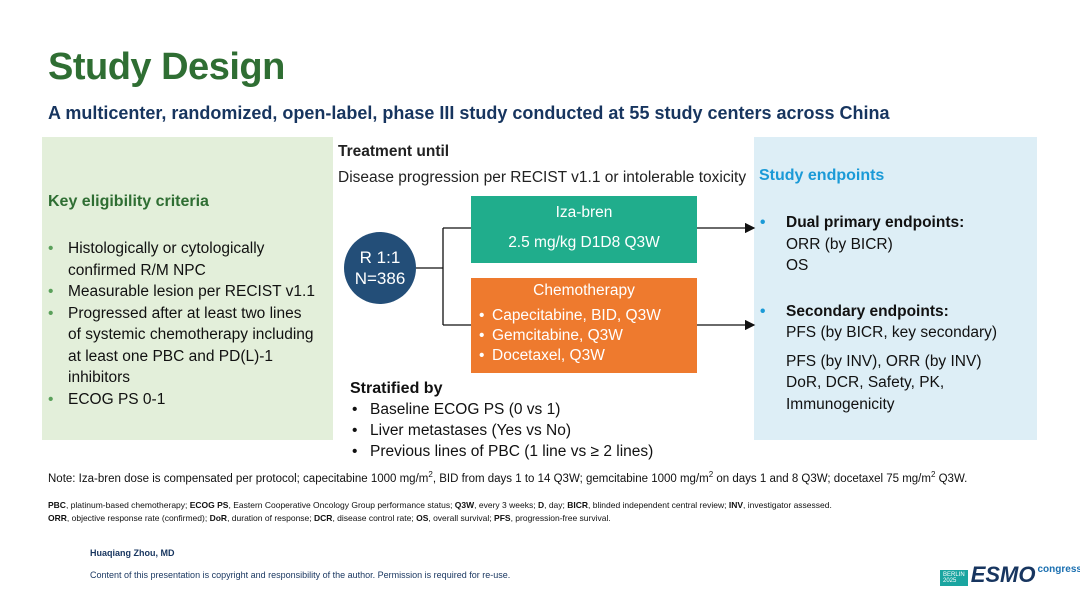  What do you see at coordinates (166, 67) in the screenshot?
I see `title: Study Design` at bounding box center [166, 67].